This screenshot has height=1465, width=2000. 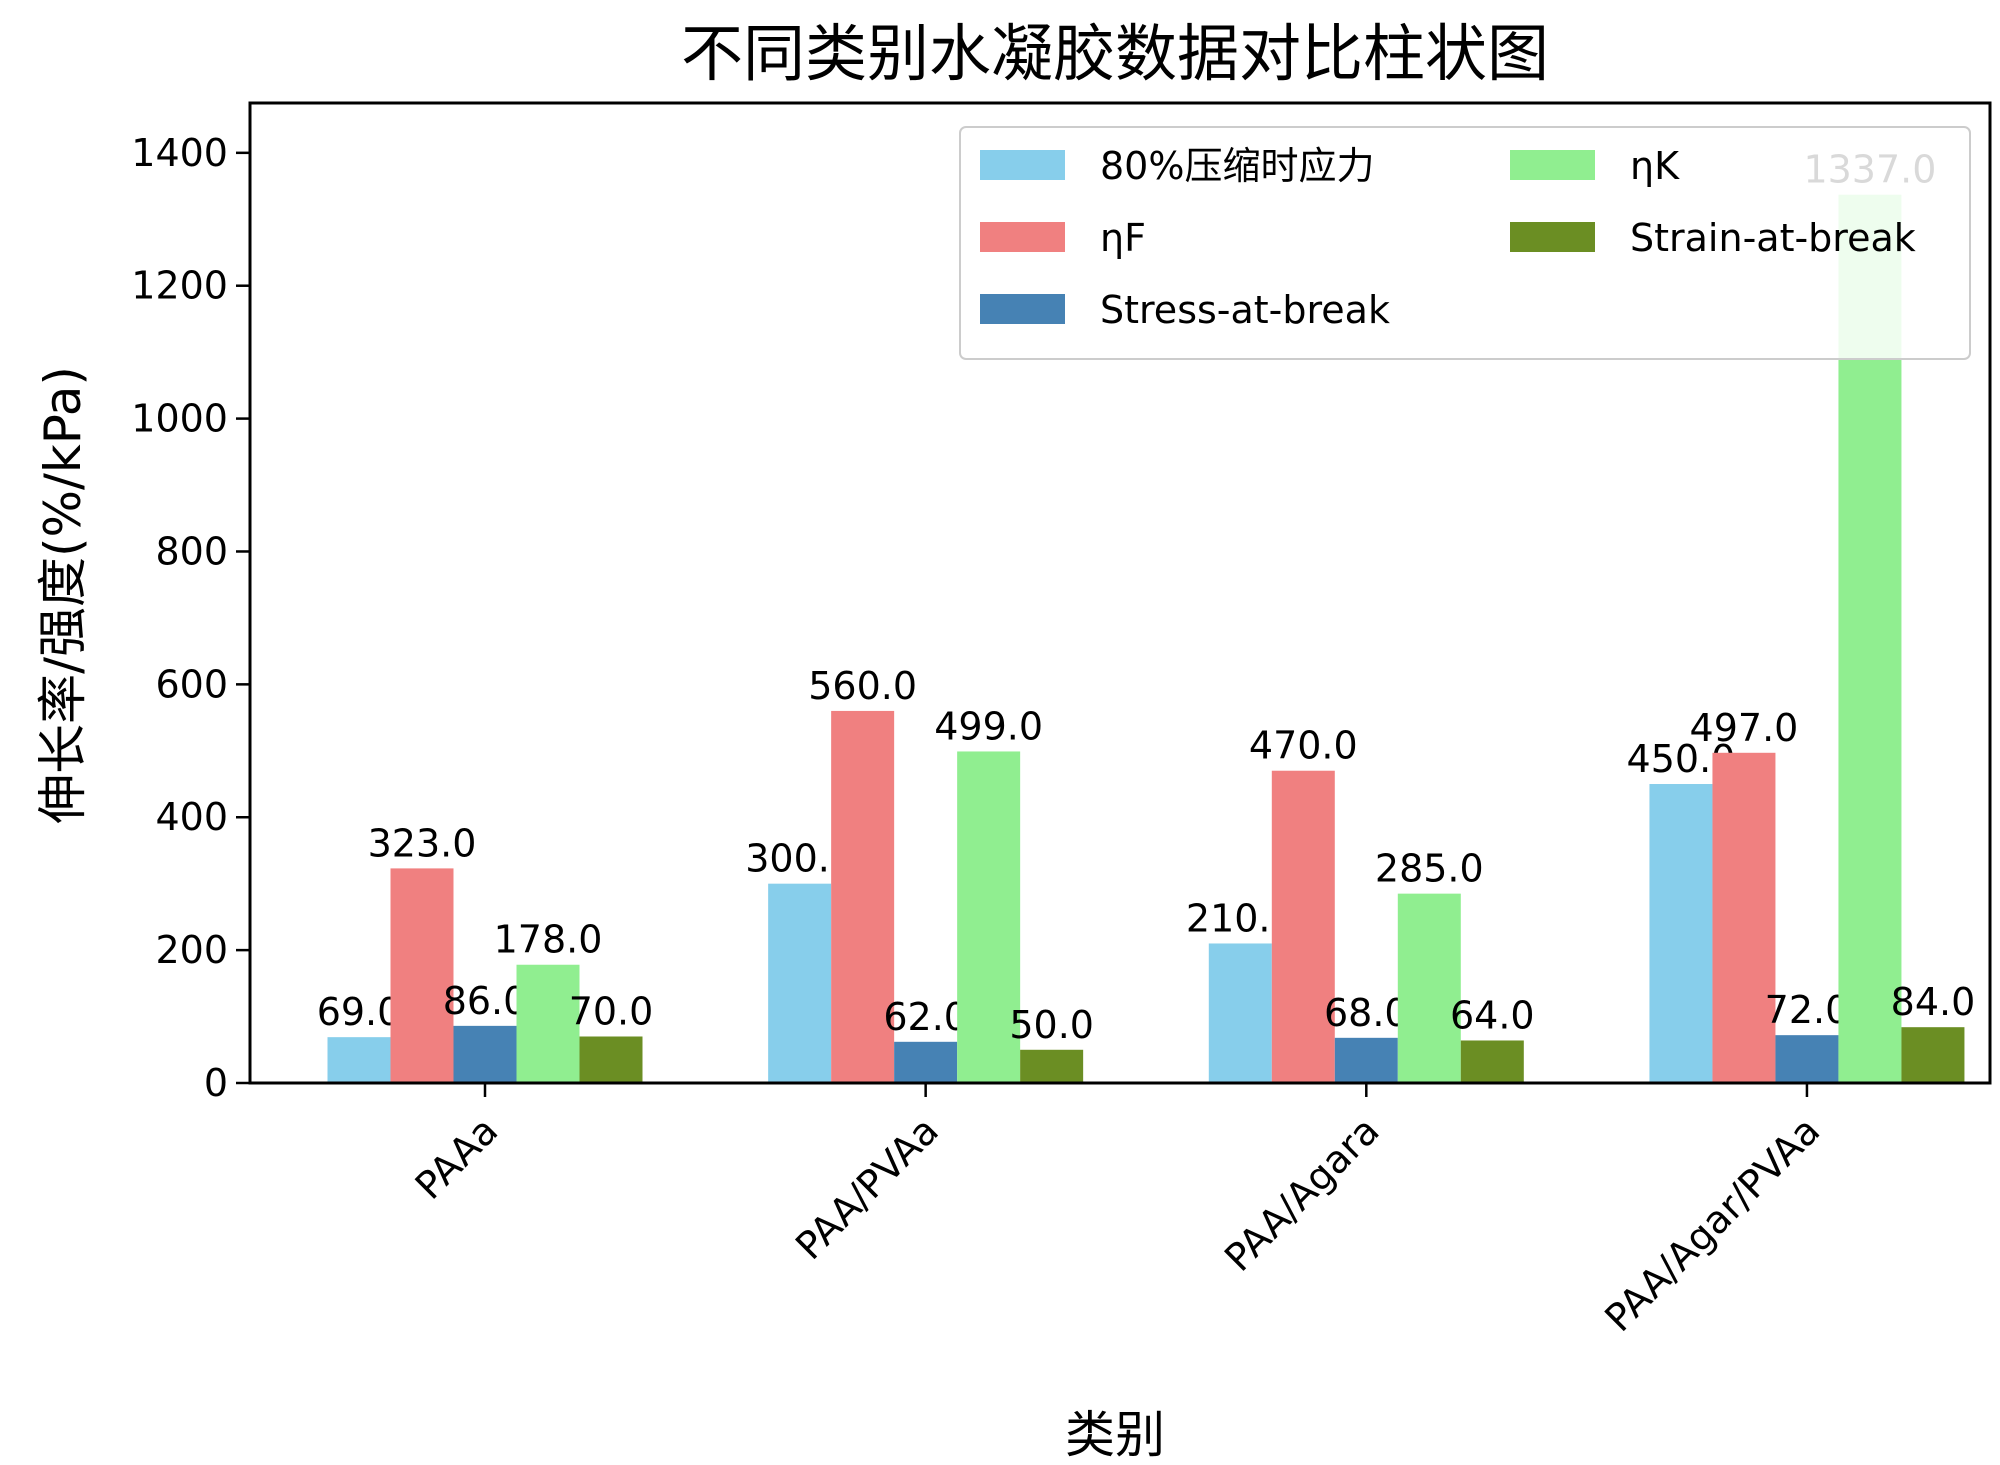 What do you see at coordinates (862, 686) in the screenshot?
I see `bar-data-label: 560.0` at bounding box center [862, 686].